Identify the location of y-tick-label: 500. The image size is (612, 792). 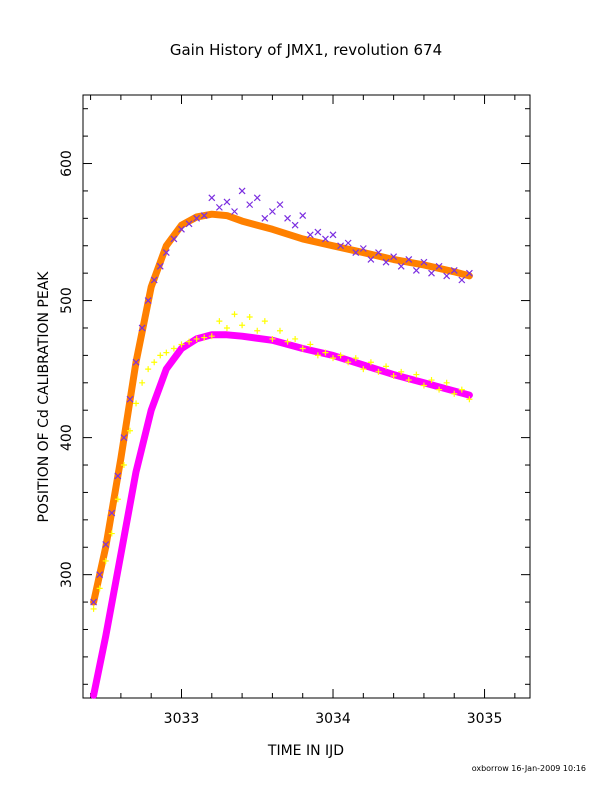
(67, 300).